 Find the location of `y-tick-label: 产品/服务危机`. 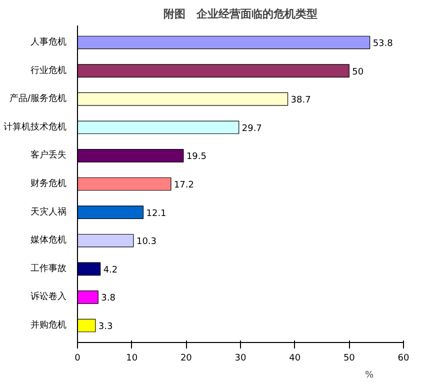

y-tick-label: 产品/服务危机 is located at coordinates (38, 98).